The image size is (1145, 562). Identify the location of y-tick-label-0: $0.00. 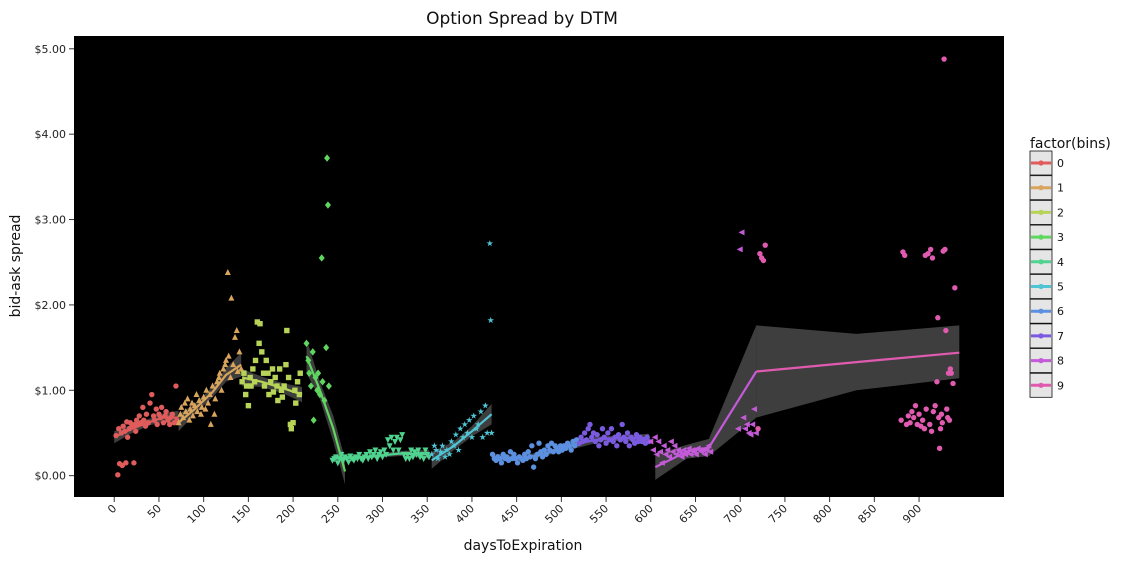
(51, 476).